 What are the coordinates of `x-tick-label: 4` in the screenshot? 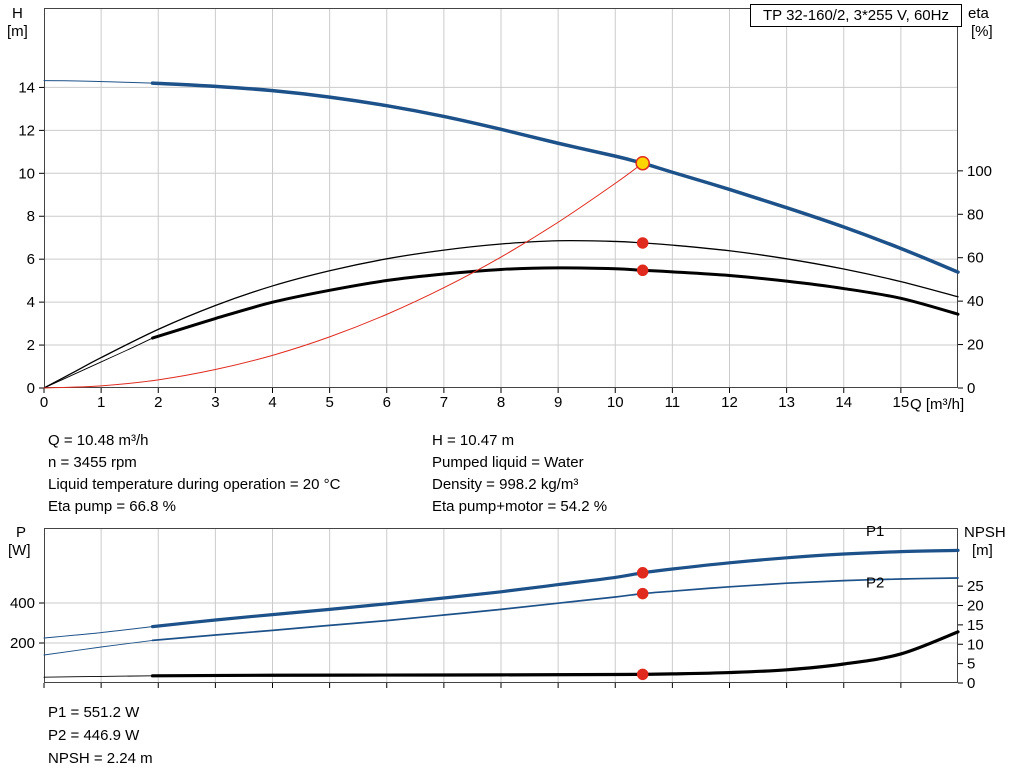 It's located at (272, 402).